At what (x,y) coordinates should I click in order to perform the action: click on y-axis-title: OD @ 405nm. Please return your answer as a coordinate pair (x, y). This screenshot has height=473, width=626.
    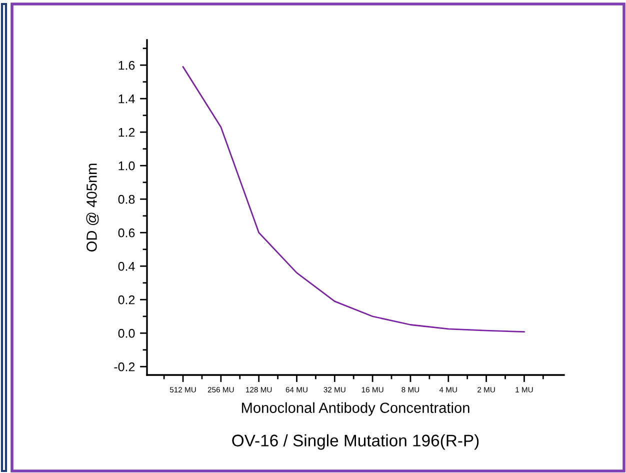
    Looking at the image, I should click on (92, 208).